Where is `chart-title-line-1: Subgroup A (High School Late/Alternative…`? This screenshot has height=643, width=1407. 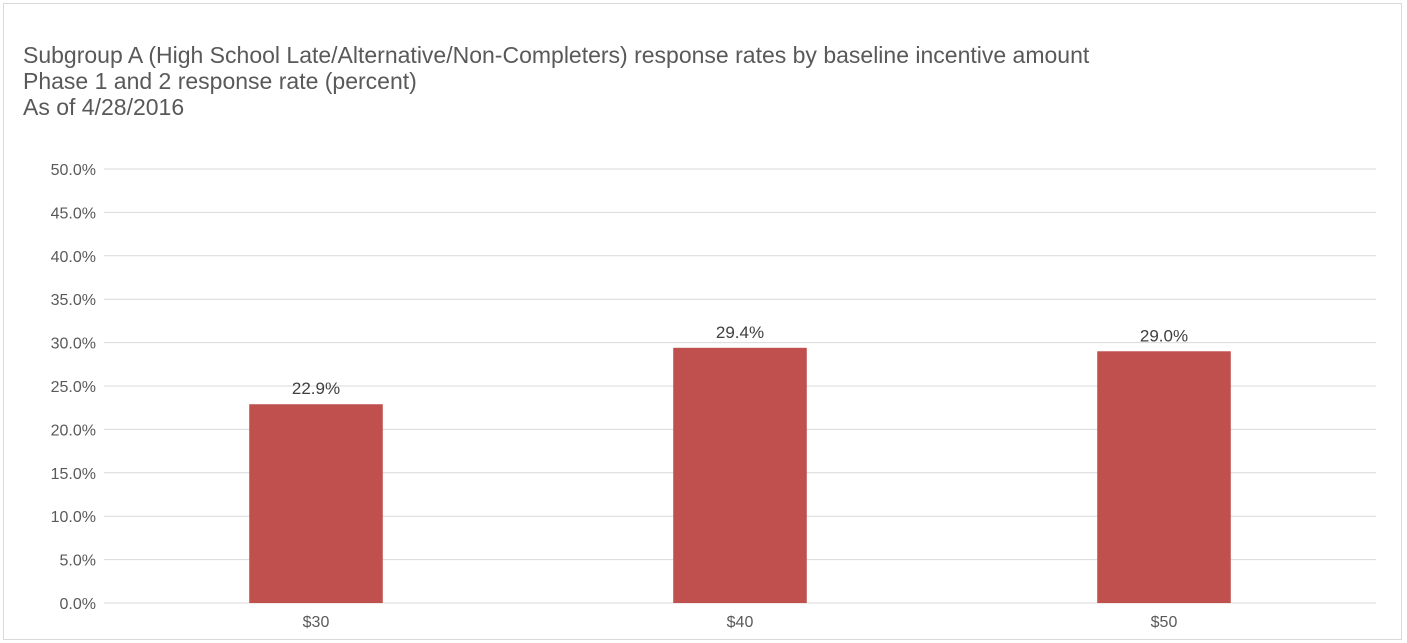 chart-title-line-1: Subgroup A (High School Late/Alternative… is located at coordinates (556, 55).